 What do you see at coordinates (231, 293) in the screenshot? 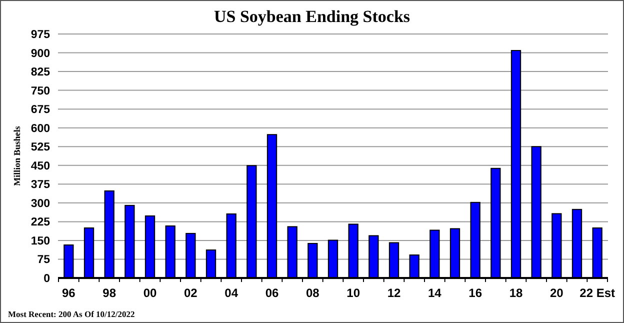
I see `x-tick-label: 04` at bounding box center [231, 293].